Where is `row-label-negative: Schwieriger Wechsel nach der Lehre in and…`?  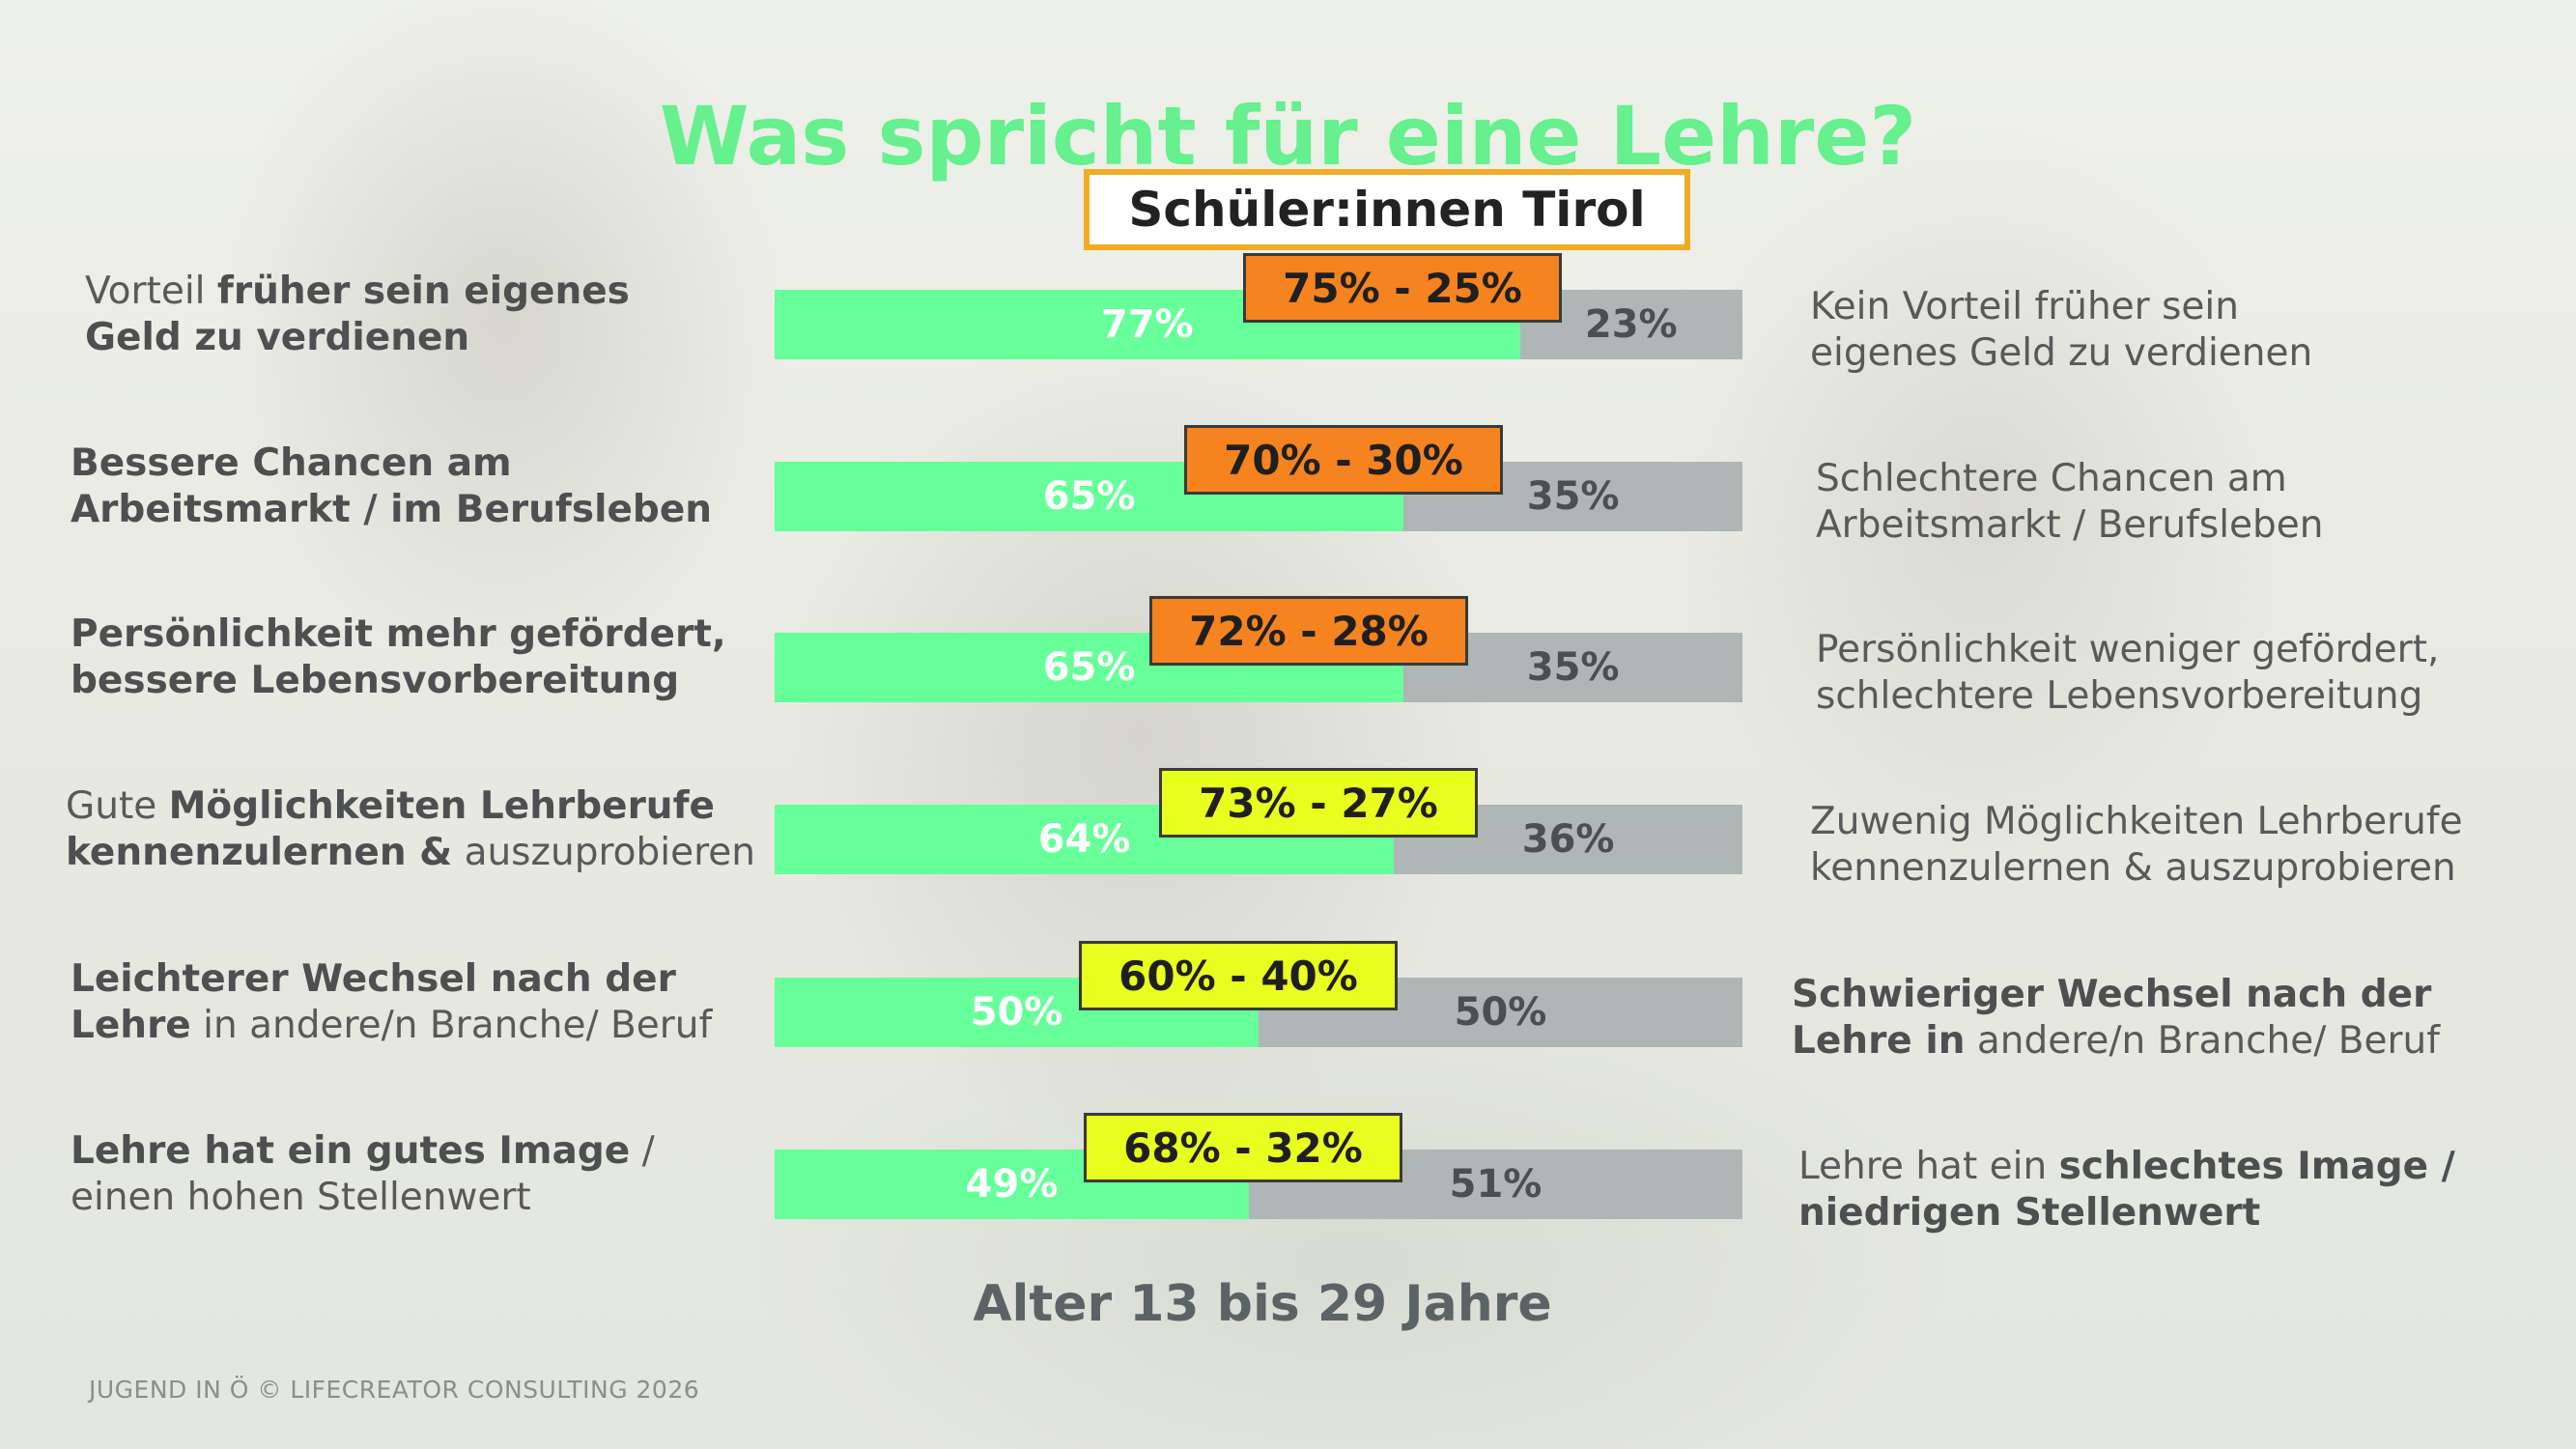
row-label-negative: Schwieriger Wechsel nach der Lehre in and… is located at coordinates (2116, 1018).